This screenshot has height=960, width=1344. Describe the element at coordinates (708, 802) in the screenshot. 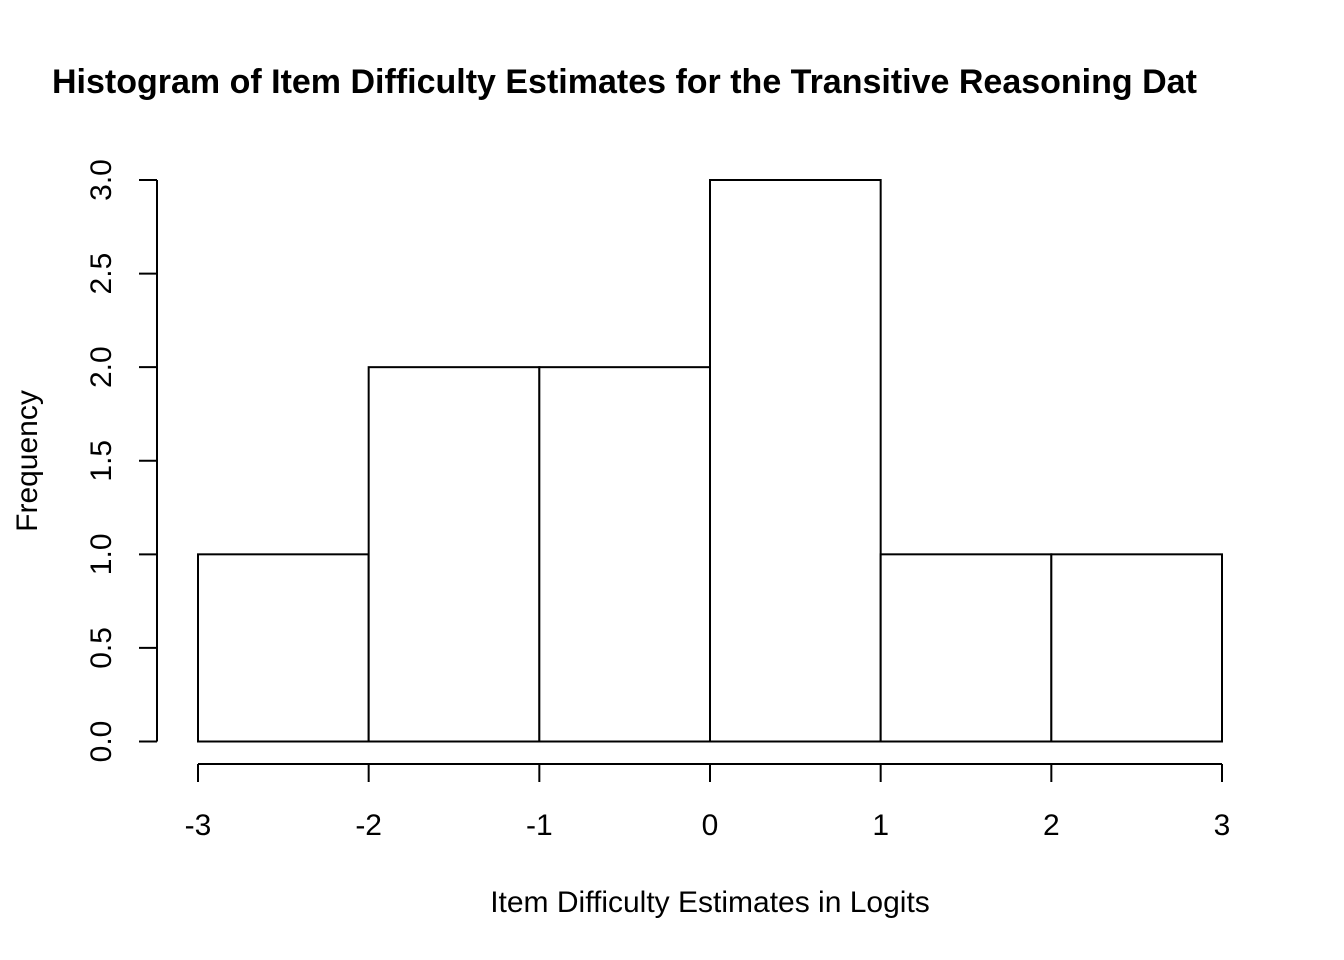

I see `x-axis: -3 -2 -1 0 1 2 3` at that location.